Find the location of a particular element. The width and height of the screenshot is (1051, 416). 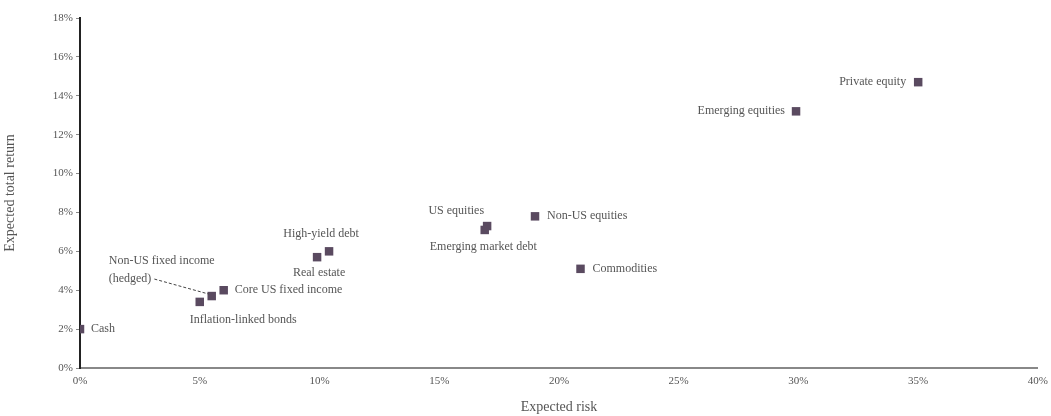

annotation: Commodities is located at coordinates (625, 267).